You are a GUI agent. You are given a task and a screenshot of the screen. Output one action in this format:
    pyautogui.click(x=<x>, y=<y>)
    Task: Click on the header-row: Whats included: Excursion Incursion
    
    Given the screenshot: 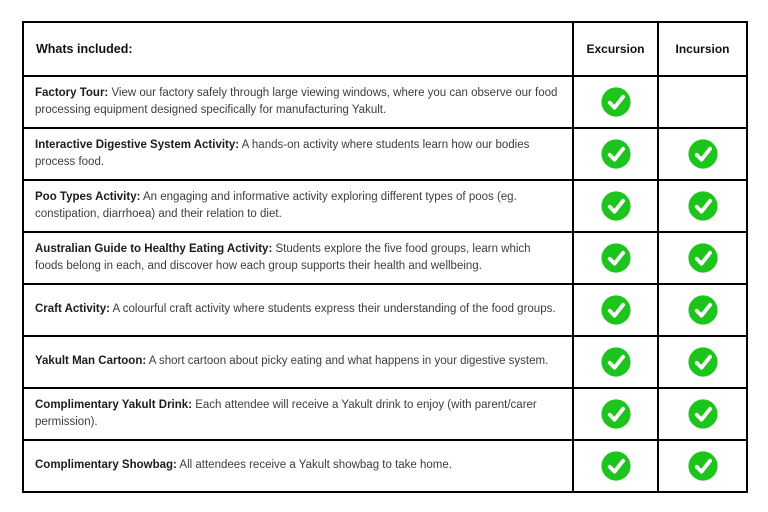 What is the action you would take?
    pyautogui.click(x=385, y=49)
    